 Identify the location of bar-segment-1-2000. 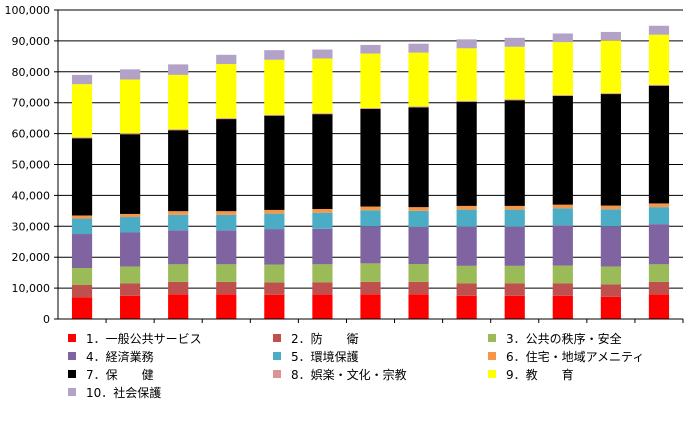
(226, 306).